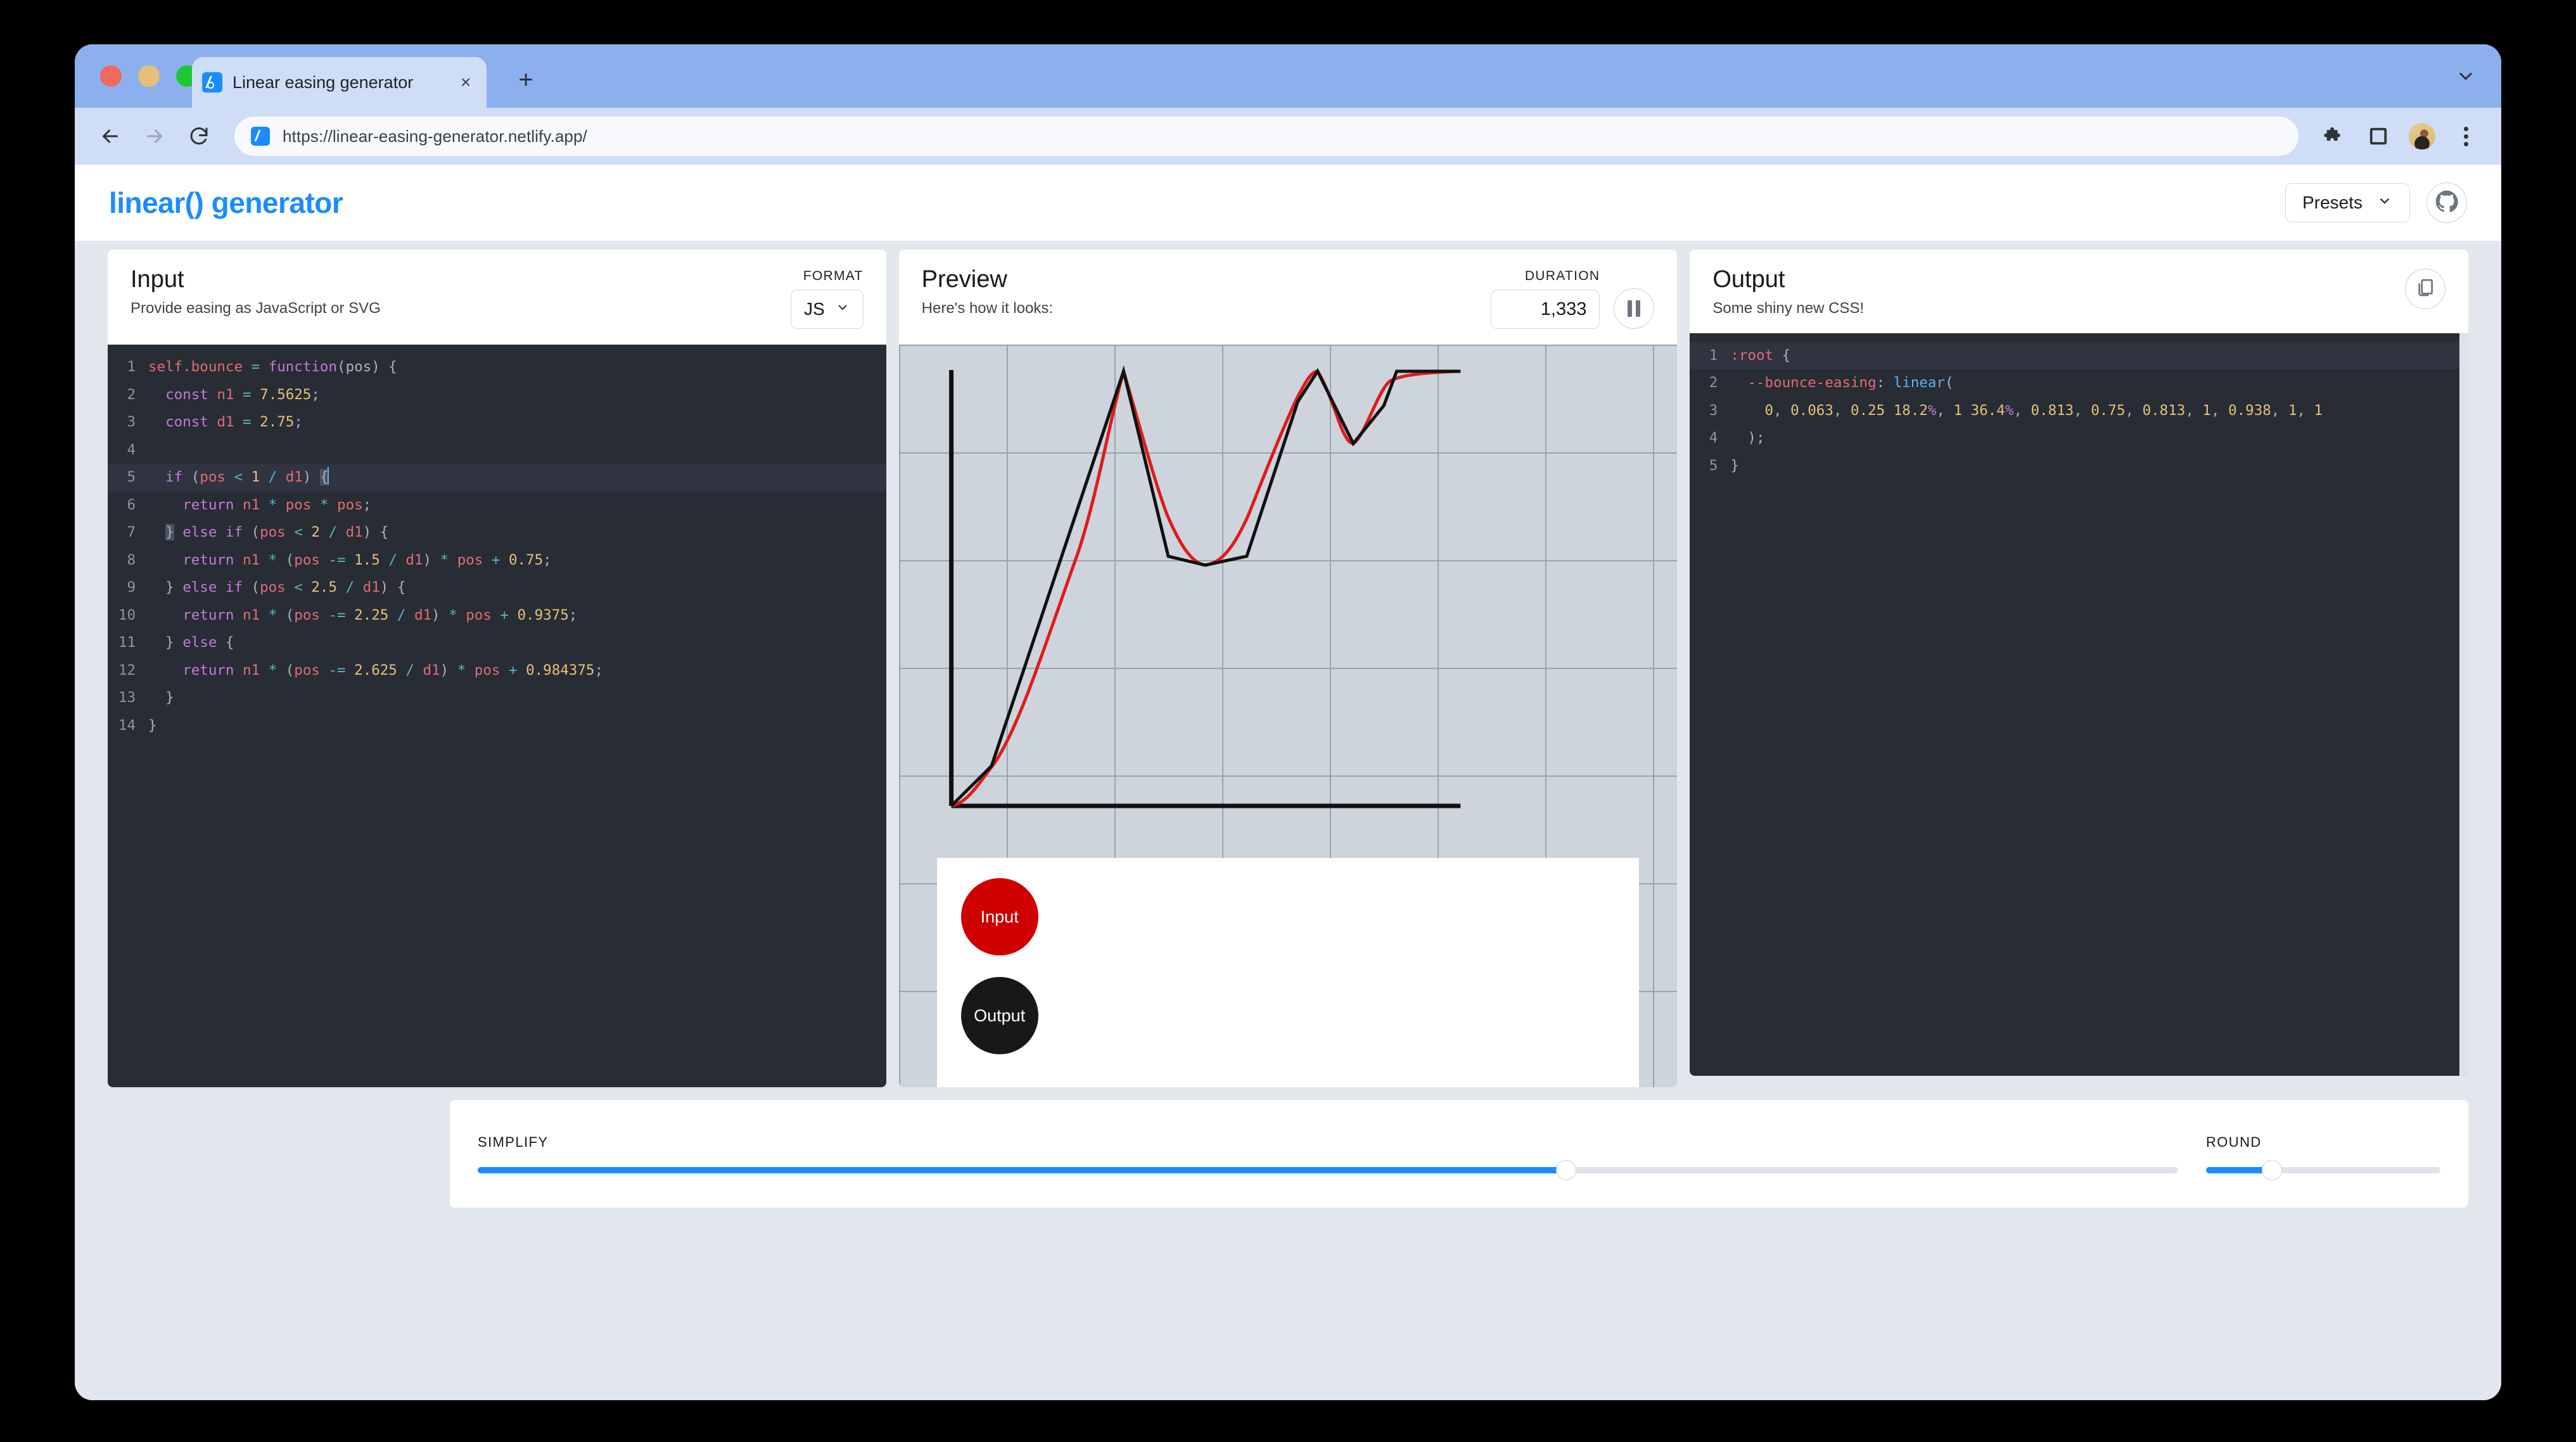 The image size is (2576, 1442). Describe the element at coordinates (239, 478) in the screenshot. I see `code-line-text: if (pos < 1 / d1) {` at that location.